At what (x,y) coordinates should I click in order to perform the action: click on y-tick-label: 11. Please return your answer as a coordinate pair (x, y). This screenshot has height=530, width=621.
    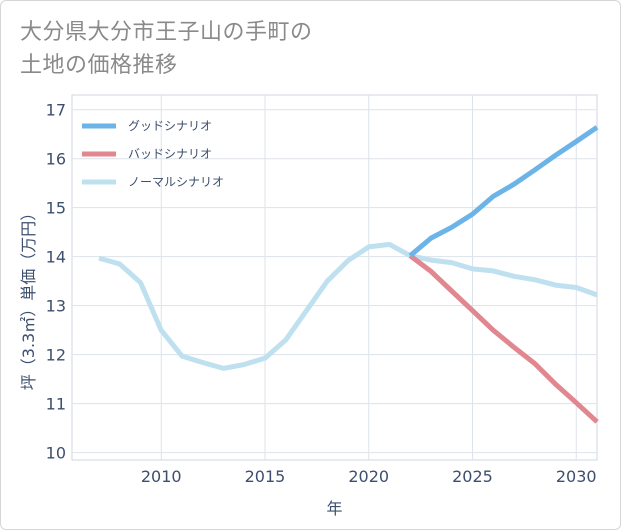
    Looking at the image, I should click on (56, 404).